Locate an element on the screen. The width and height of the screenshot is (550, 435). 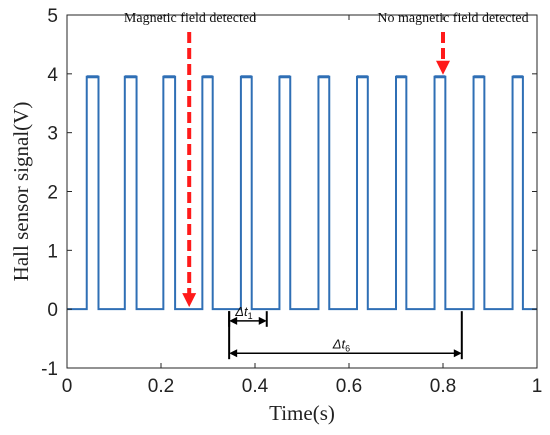
x-tick-label: 1 is located at coordinates (537, 386).